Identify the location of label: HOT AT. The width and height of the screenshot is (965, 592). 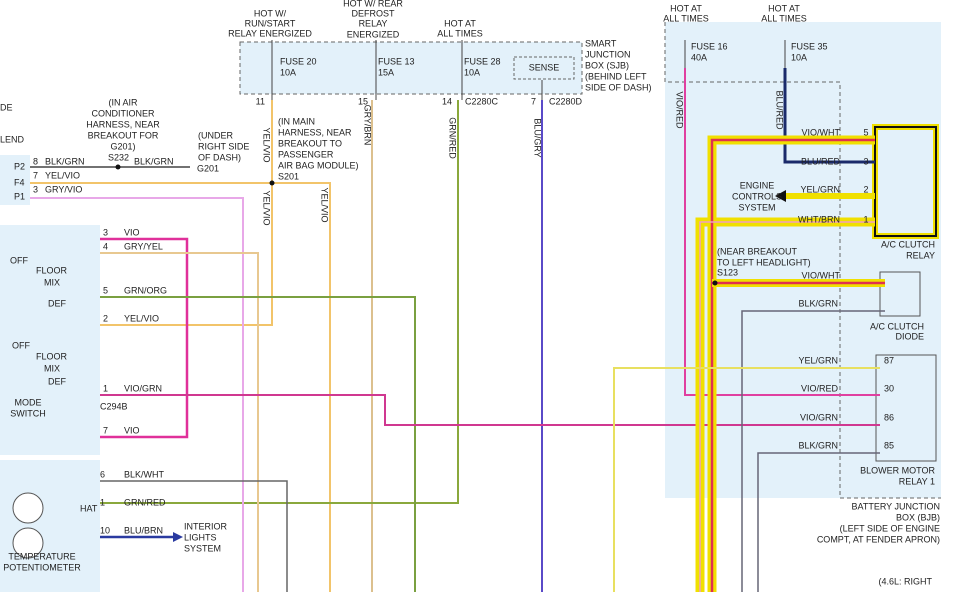
(686, 8).